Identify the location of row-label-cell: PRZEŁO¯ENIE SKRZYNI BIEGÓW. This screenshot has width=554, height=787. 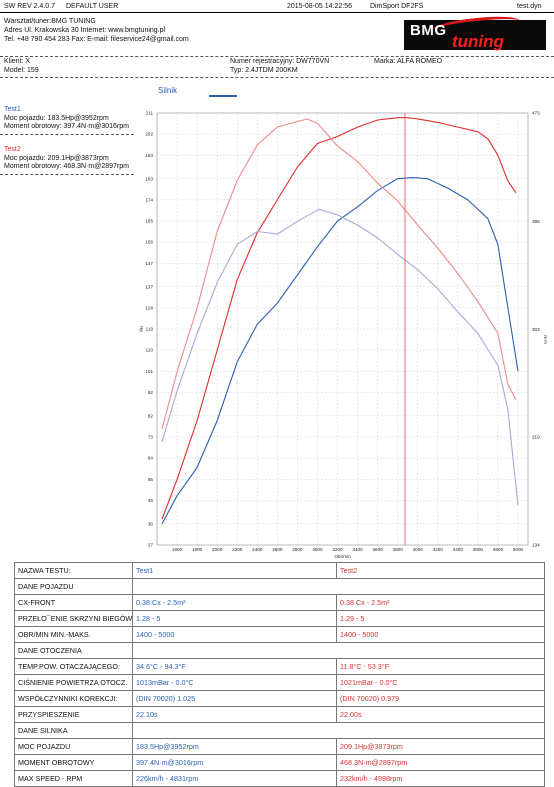
(73, 618).